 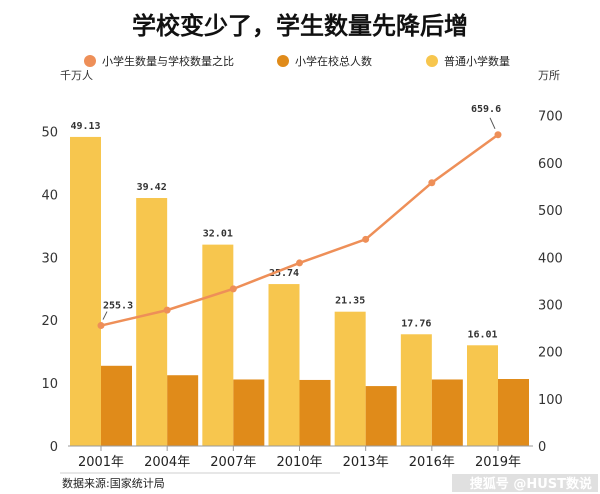 What do you see at coordinates (350, 301) in the screenshot?
I see `bar-value-label: 21.35` at bounding box center [350, 301].